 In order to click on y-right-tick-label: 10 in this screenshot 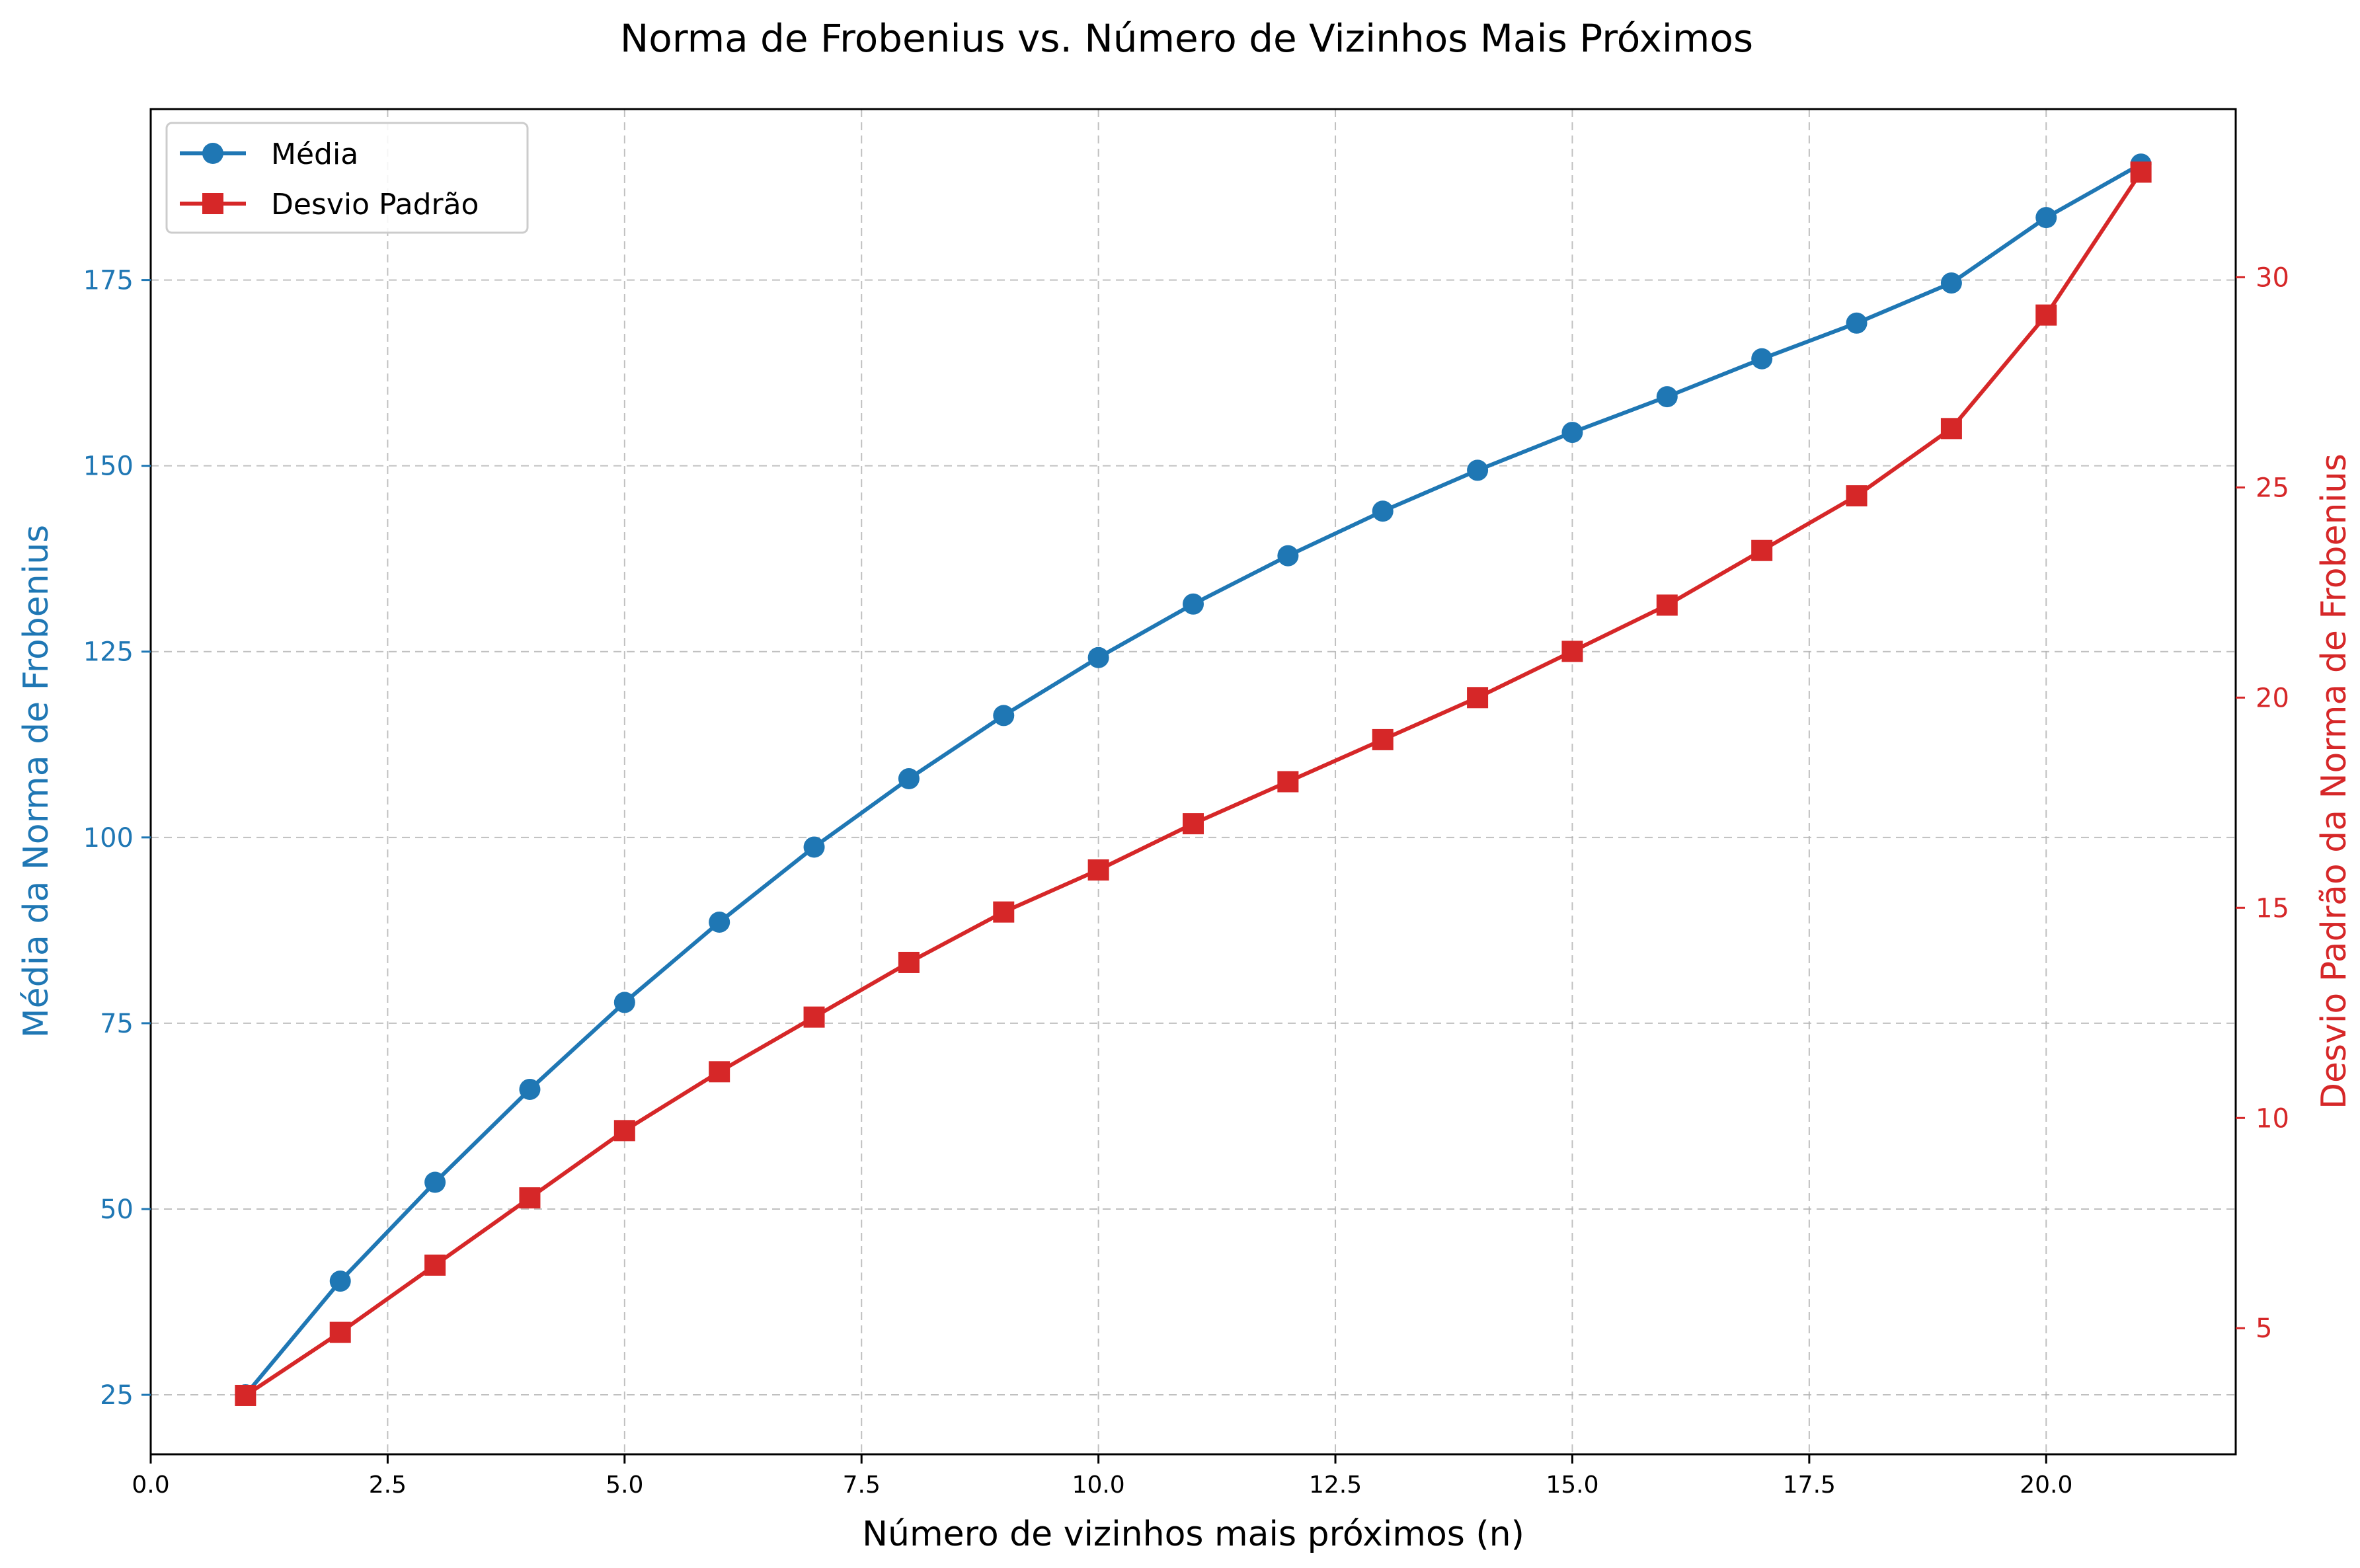, I will do `click(2272, 1118)`.